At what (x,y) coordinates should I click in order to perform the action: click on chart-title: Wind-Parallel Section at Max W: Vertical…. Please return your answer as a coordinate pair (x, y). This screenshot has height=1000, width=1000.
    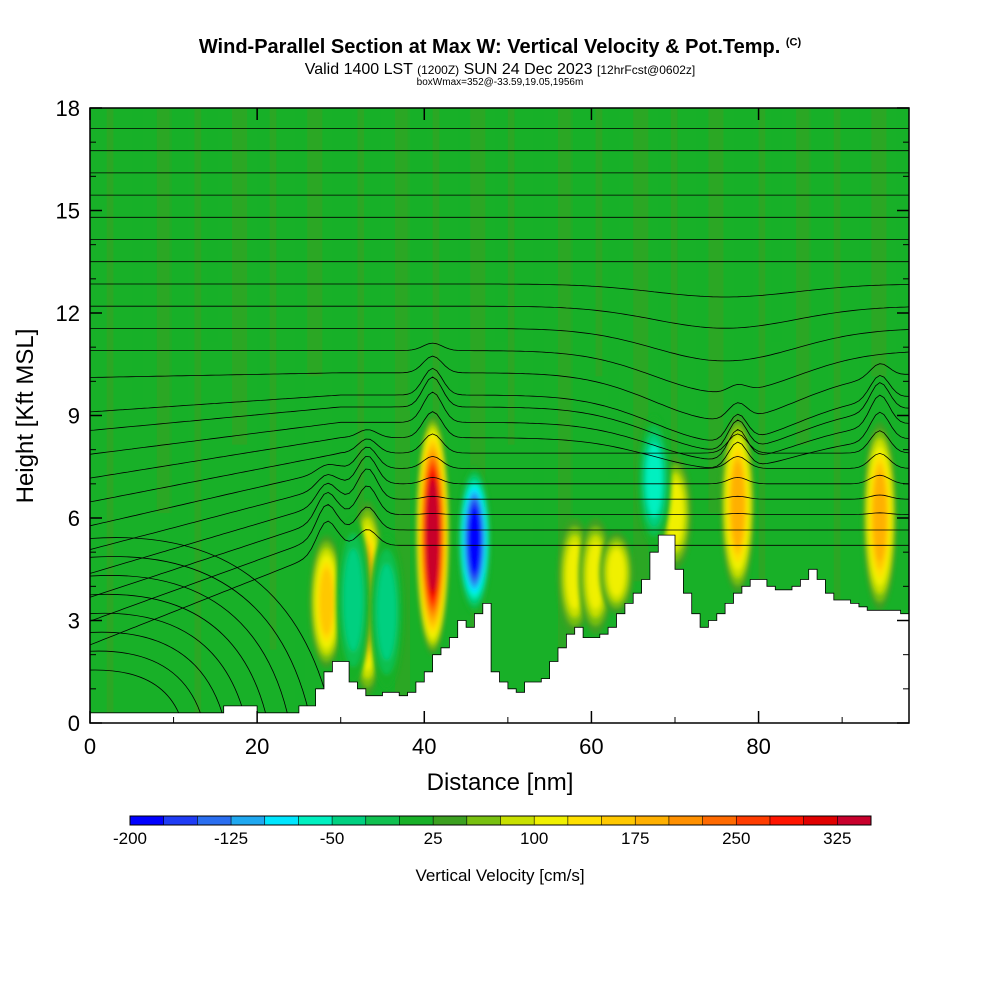
    Looking at the image, I should click on (500, 47).